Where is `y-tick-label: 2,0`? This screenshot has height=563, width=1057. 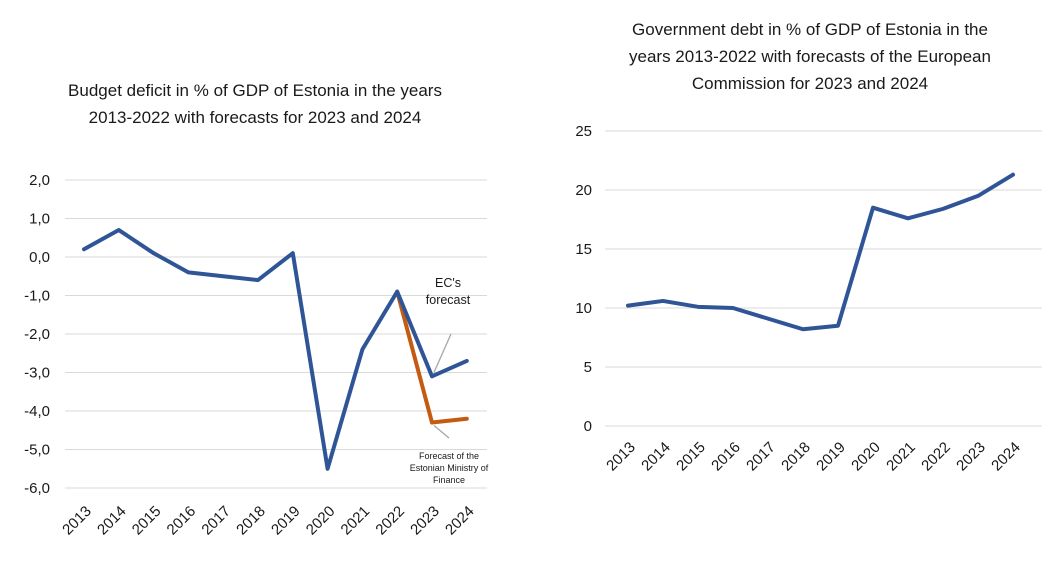
y-tick-label: 2,0 is located at coordinates (39, 180).